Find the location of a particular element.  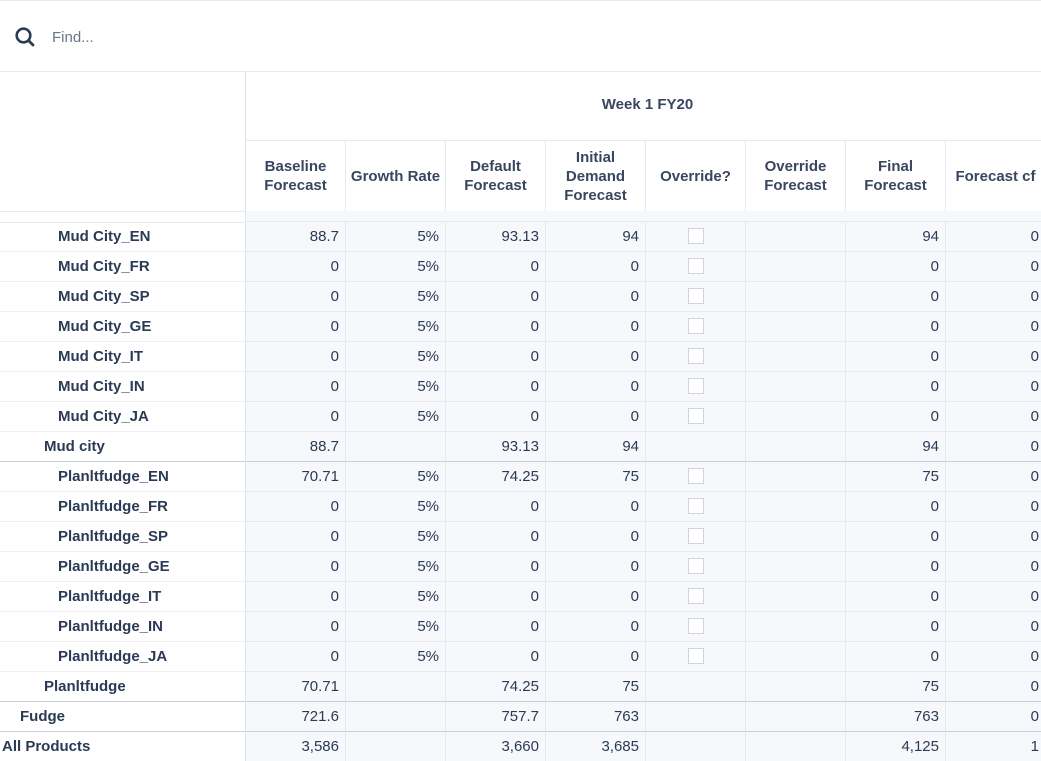

data-cell: 88.7 is located at coordinates (296, 237).